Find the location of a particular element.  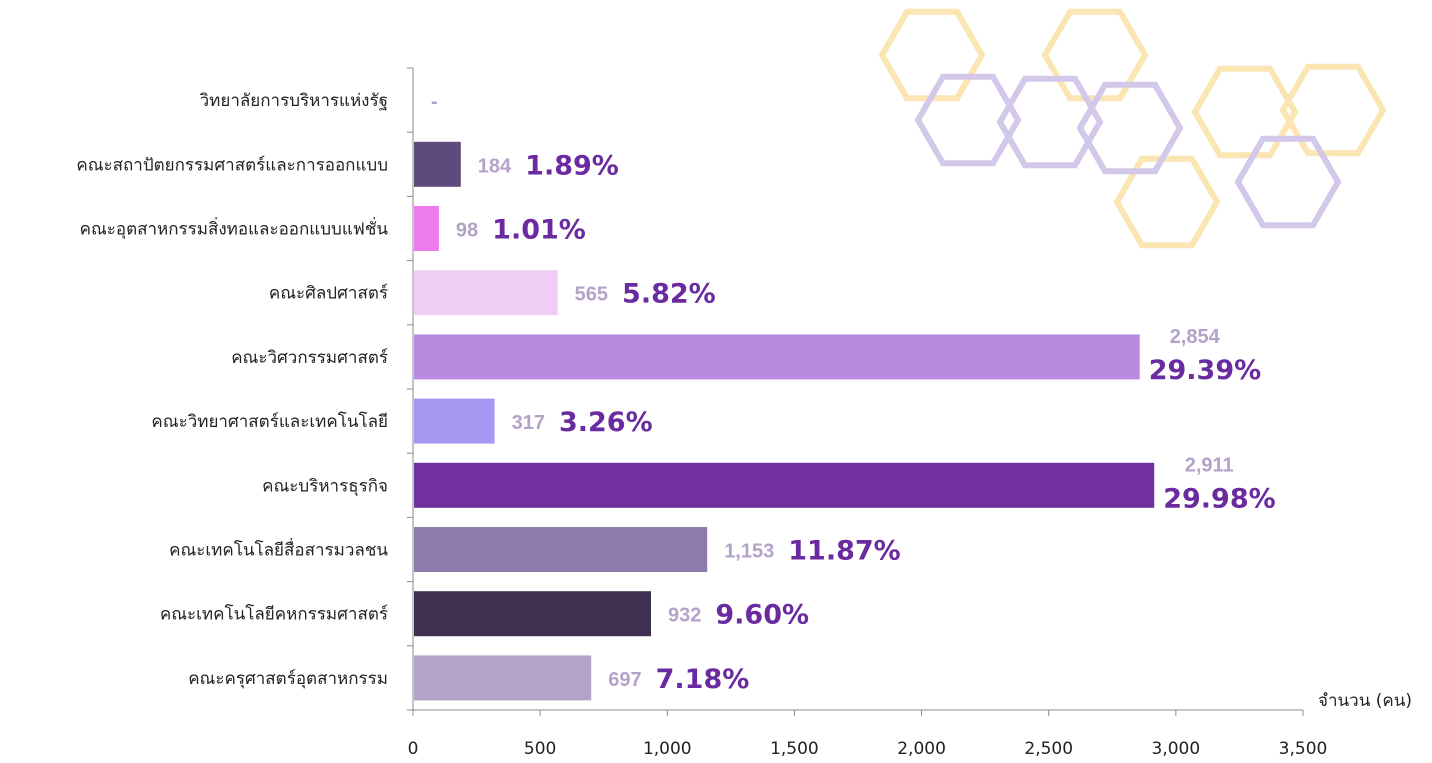

value-label: 98 is located at coordinates (467, 231).